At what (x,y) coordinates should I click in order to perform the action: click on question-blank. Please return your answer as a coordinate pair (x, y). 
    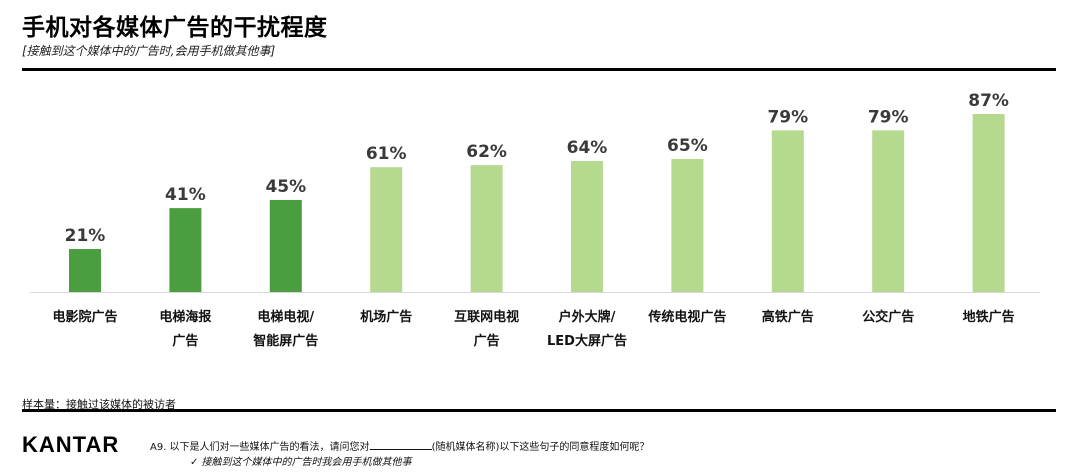
    Looking at the image, I should click on (400, 445).